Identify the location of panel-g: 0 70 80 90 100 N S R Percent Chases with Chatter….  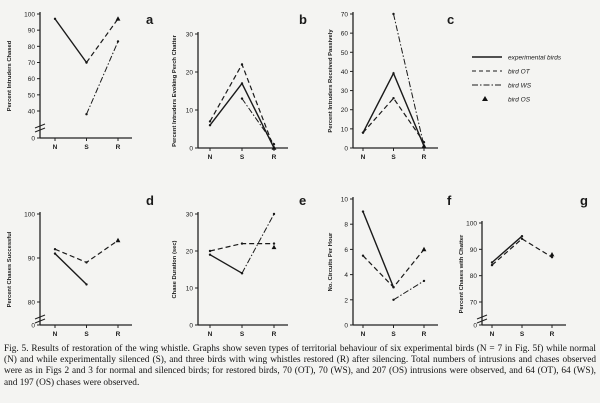
(523, 265).